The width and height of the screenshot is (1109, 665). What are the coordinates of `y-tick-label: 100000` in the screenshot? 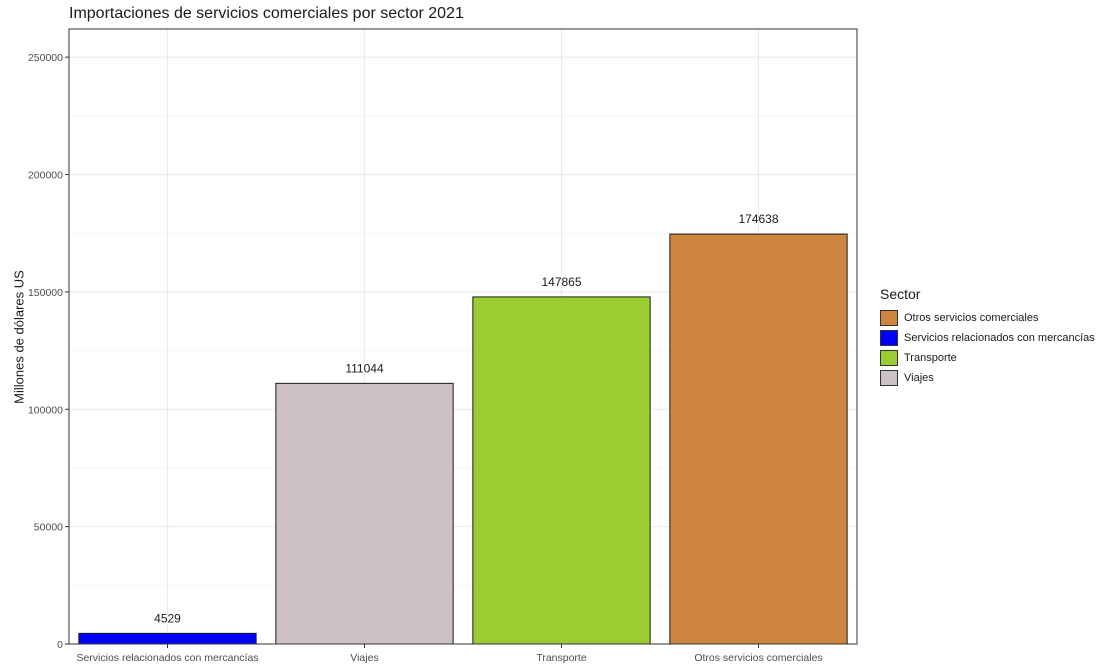 It's located at (45, 410).